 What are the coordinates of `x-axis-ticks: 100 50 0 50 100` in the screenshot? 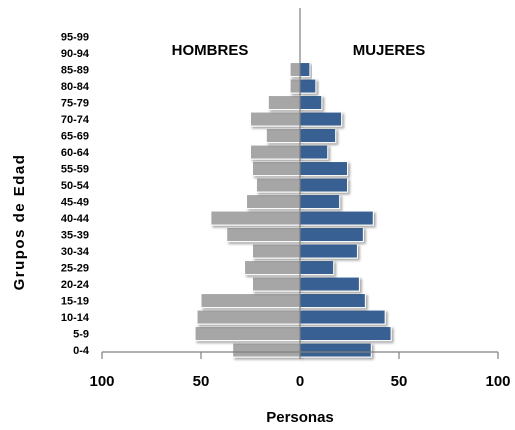 It's located at (300, 371).